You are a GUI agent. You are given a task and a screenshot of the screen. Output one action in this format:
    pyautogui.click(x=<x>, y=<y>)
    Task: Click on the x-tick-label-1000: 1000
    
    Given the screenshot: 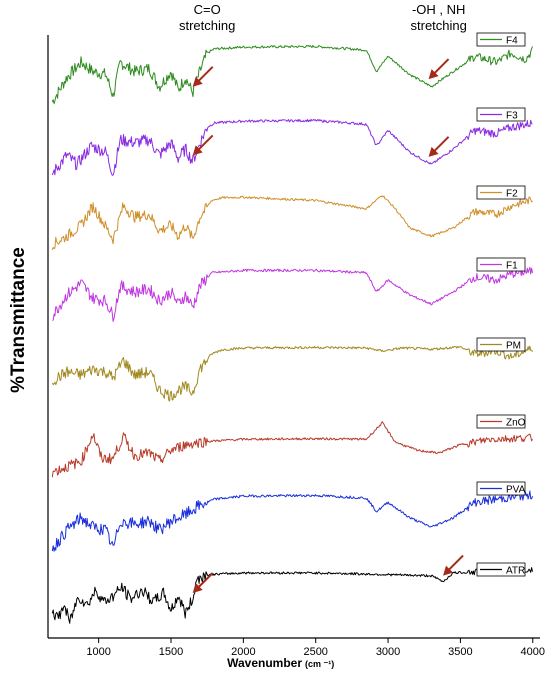 What is the action you would take?
    pyautogui.click(x=98, y=652)
    